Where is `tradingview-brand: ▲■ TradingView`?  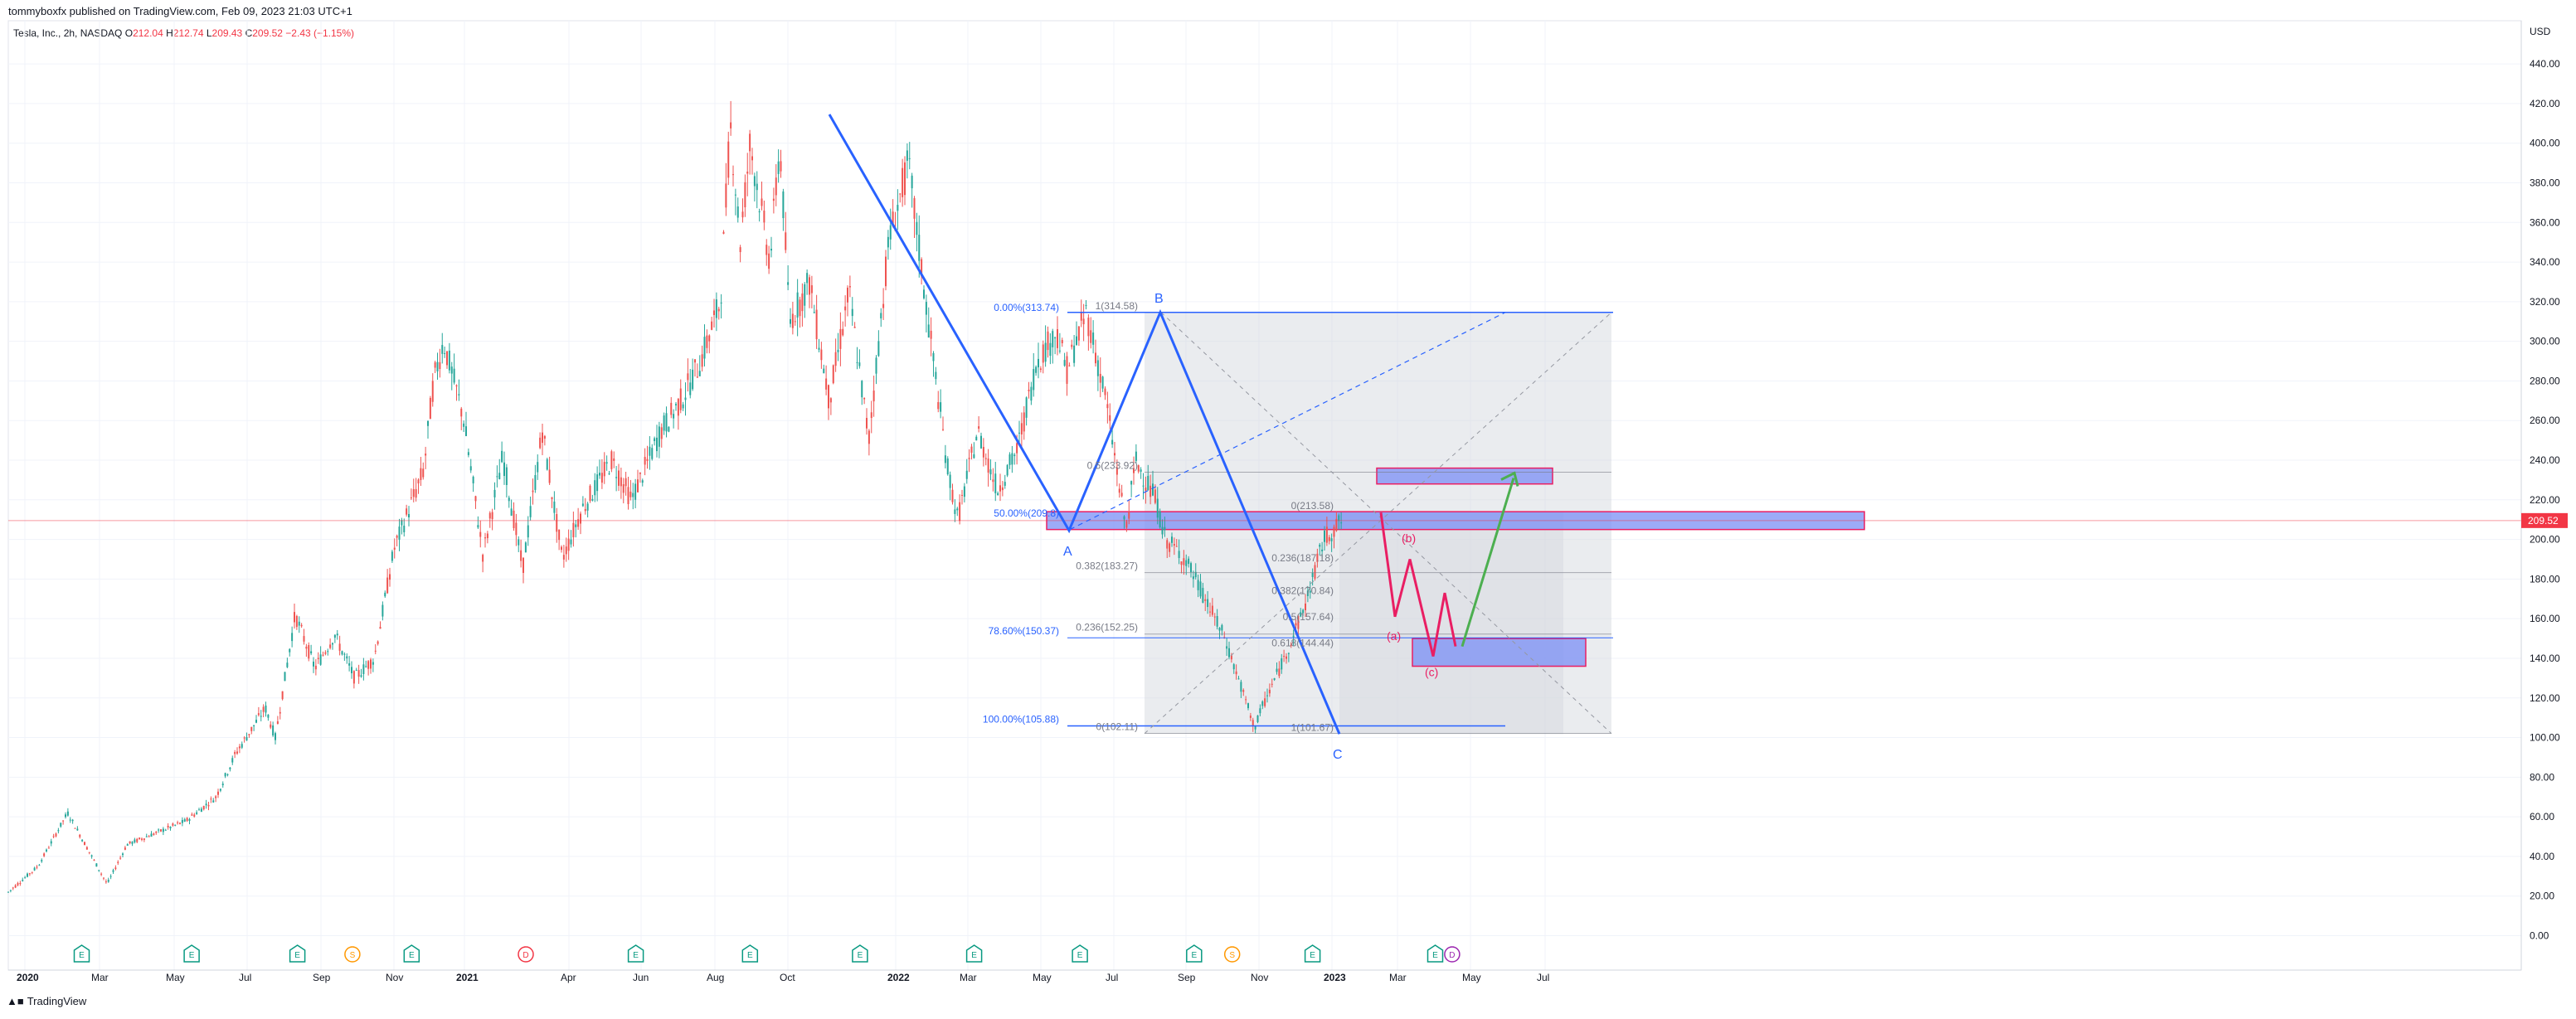 tradingview-brand: ▲■ TradingView is located at coordinates (47, 1001).